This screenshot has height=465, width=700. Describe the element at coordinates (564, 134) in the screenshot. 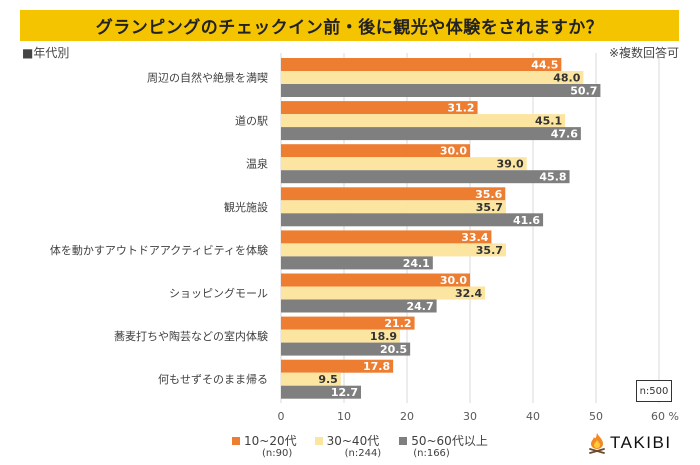

I see `bar-value-label: 47.6` at that location.